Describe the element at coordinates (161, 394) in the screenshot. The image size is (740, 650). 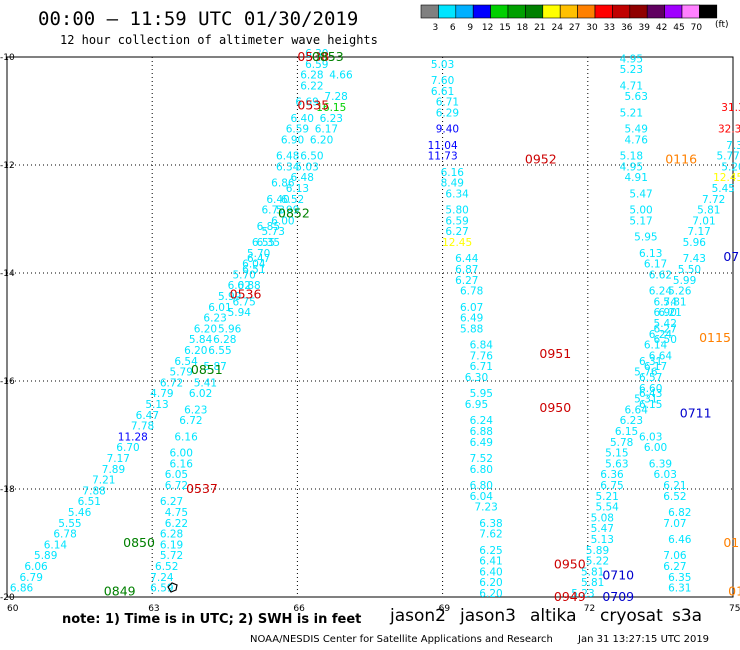
I see `wave-height-value: 4.79` at that location.